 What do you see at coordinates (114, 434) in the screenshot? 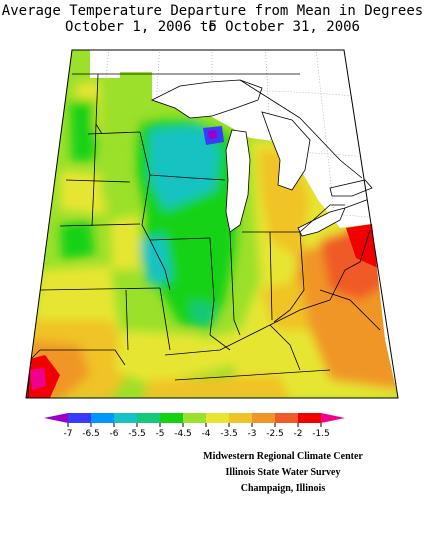
I see `legend-tick-label: -6` at bounding box center [114, 434].